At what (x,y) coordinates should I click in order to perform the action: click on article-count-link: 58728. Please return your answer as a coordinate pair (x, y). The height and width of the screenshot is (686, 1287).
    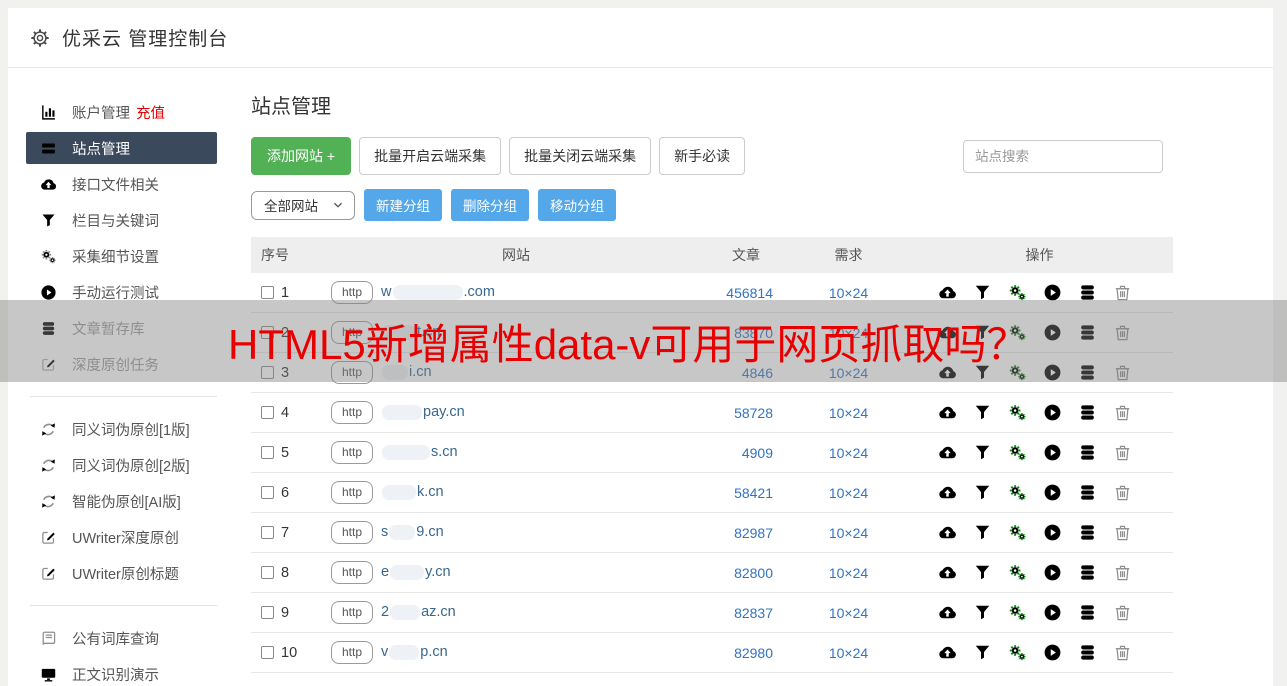
    Looking at the image, I should click on (753, 412).